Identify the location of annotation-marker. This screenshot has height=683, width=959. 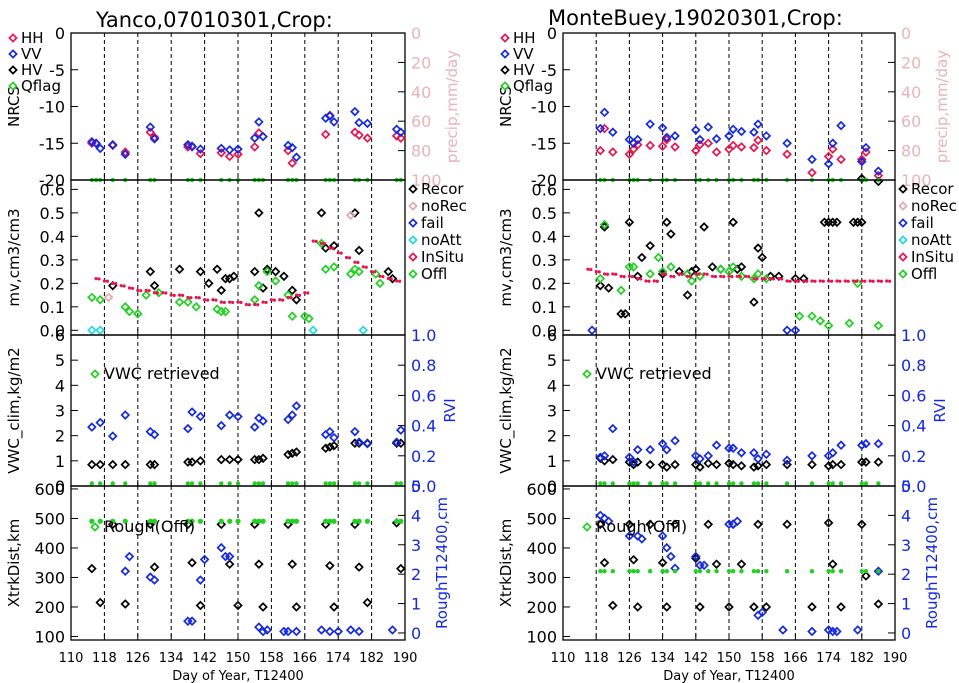
(587, 527).